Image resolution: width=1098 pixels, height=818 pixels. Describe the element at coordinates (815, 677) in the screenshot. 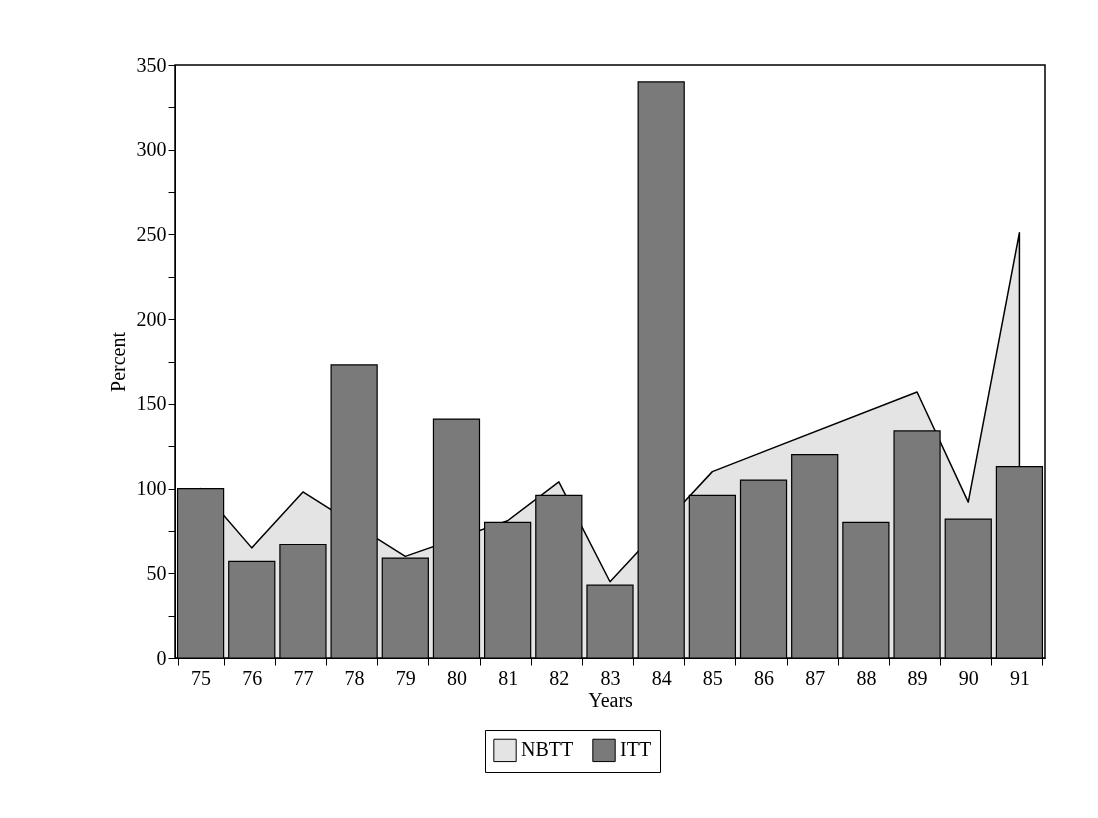

I see `x-tick-label: 87` at that location.